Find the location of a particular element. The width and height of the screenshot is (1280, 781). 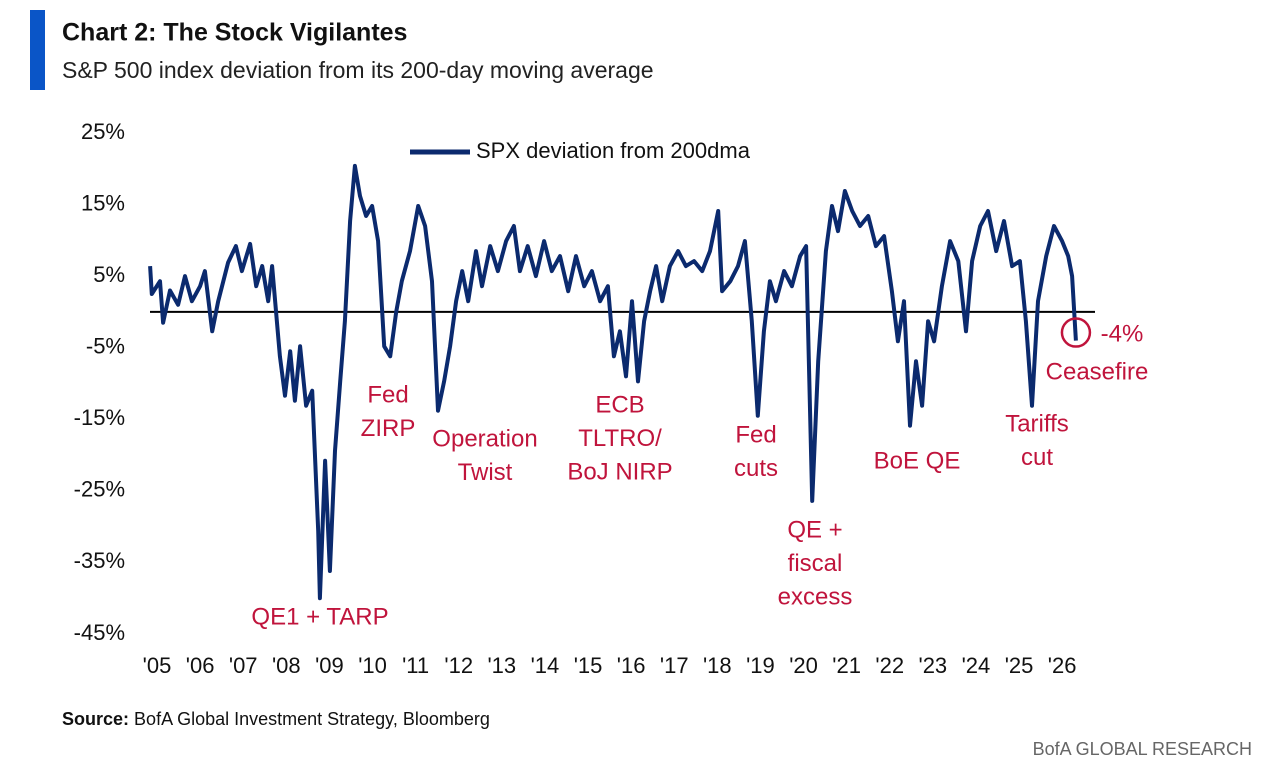

chart-title: Chart 2: The Stock Vigilantes is located at coordinates (234, 33).